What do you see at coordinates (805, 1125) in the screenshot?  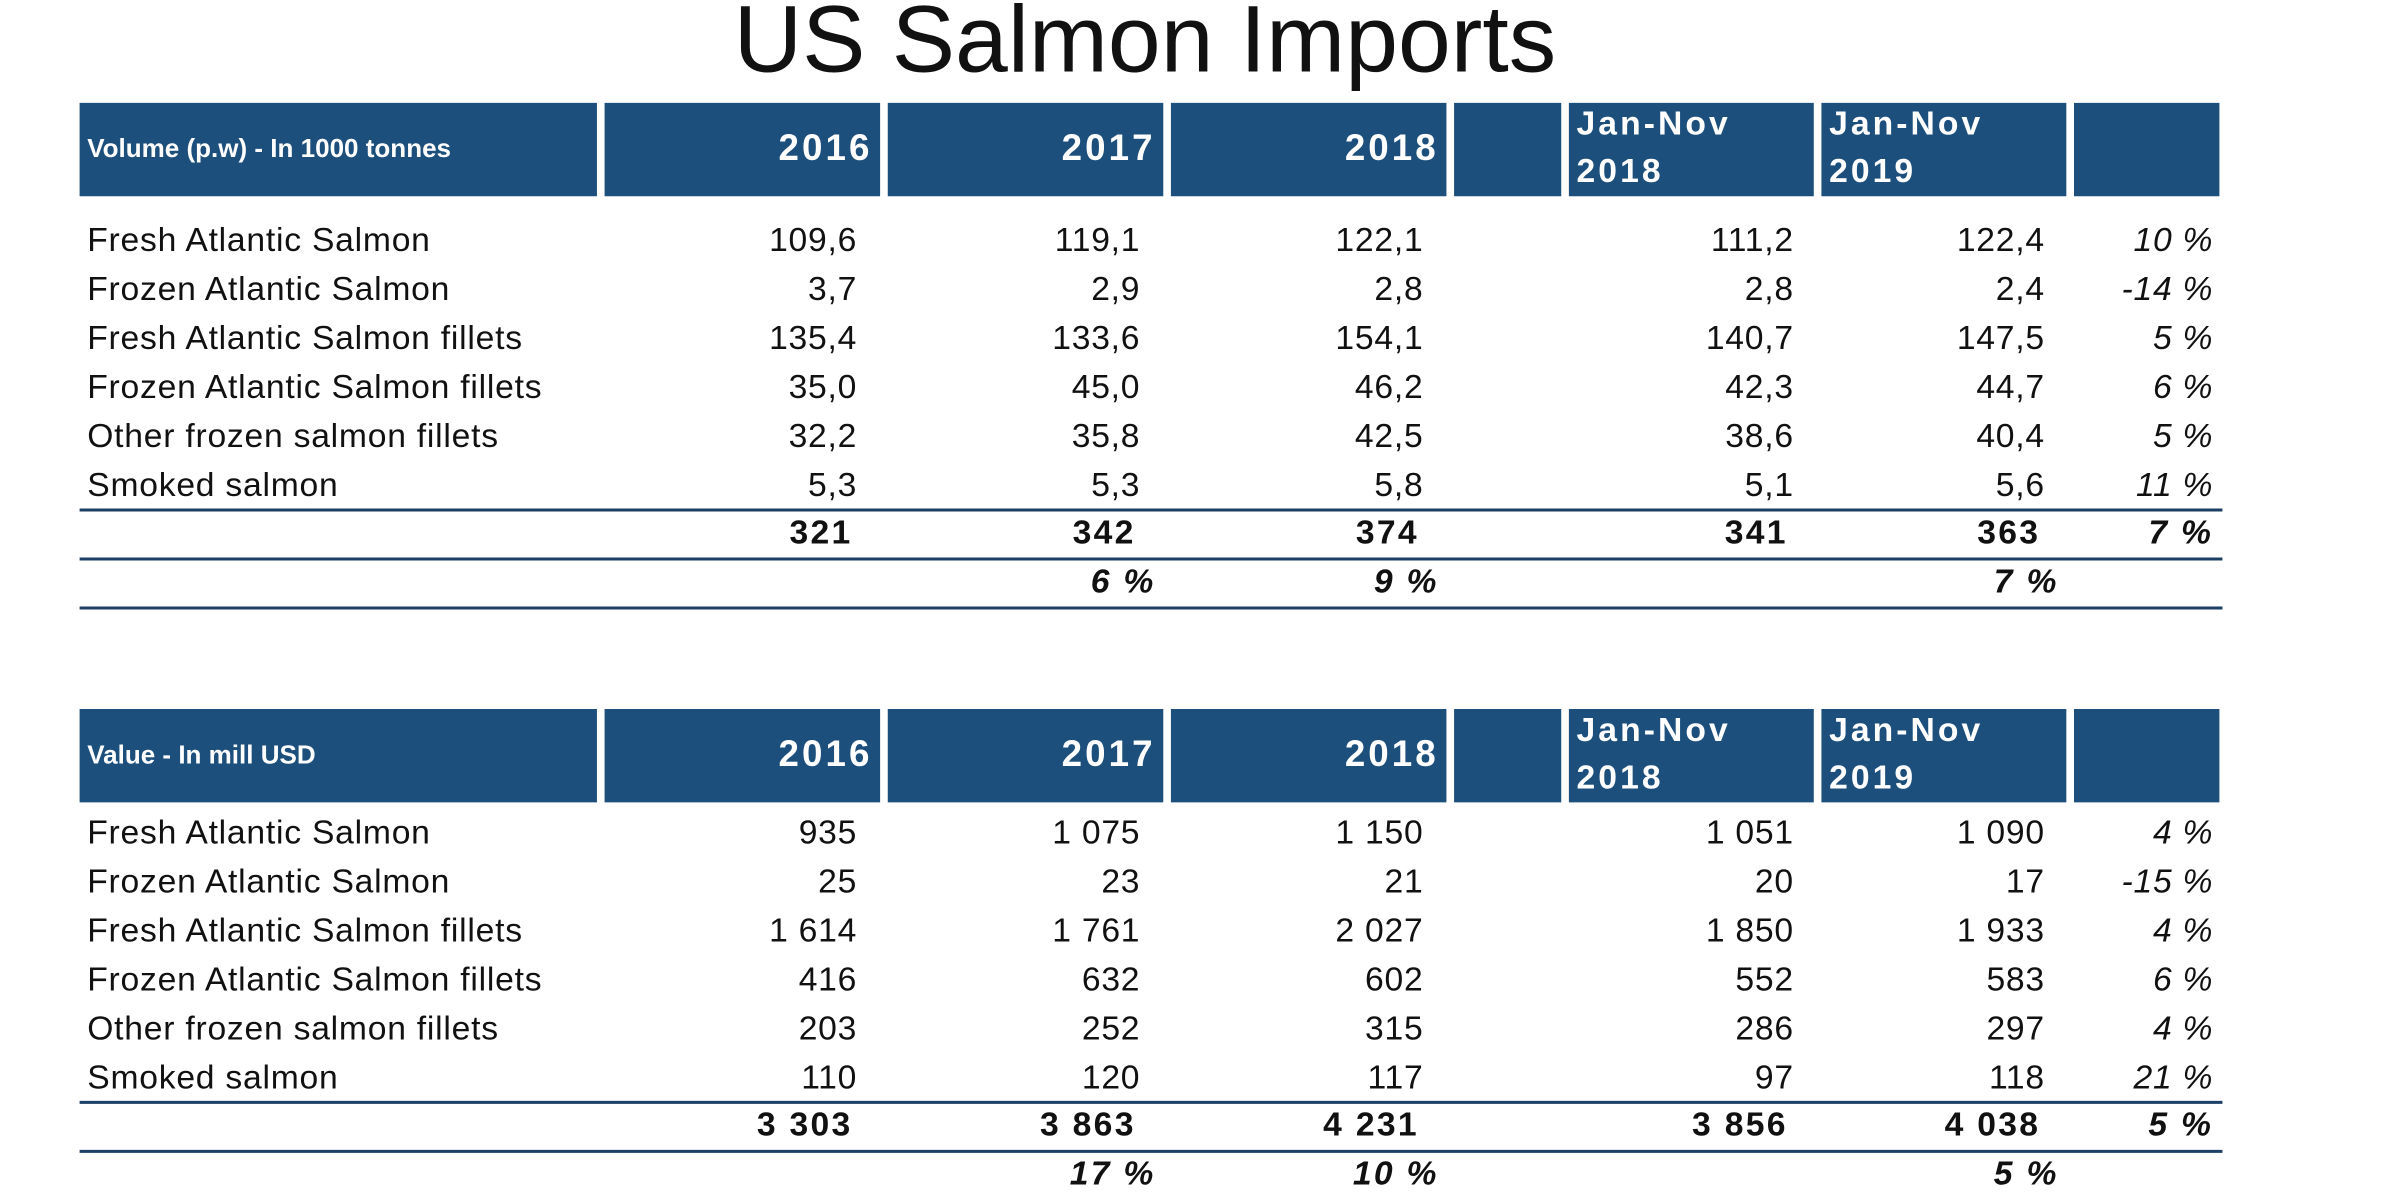 I see `total-value: 3 303` at bounding box center [805, 1125].